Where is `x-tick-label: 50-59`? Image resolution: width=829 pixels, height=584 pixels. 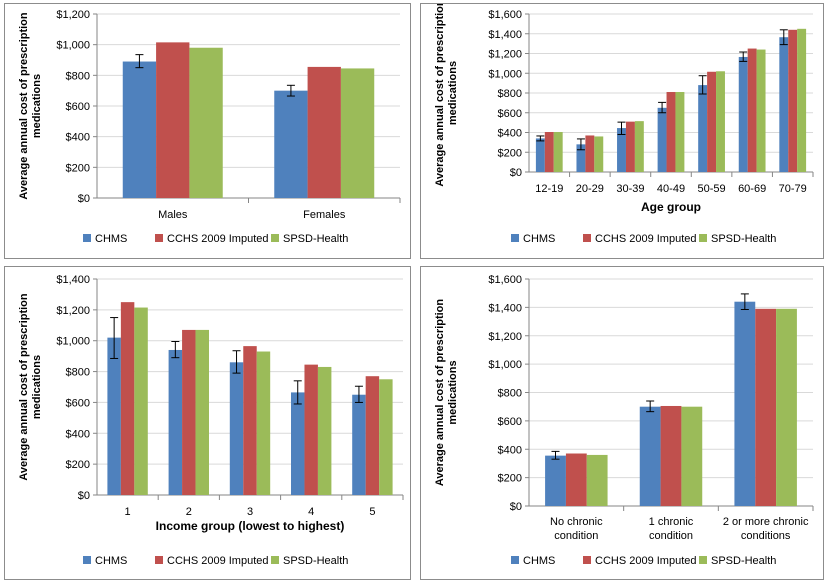
x-tick-label: 50-59 is located at coordinates (712, 189).